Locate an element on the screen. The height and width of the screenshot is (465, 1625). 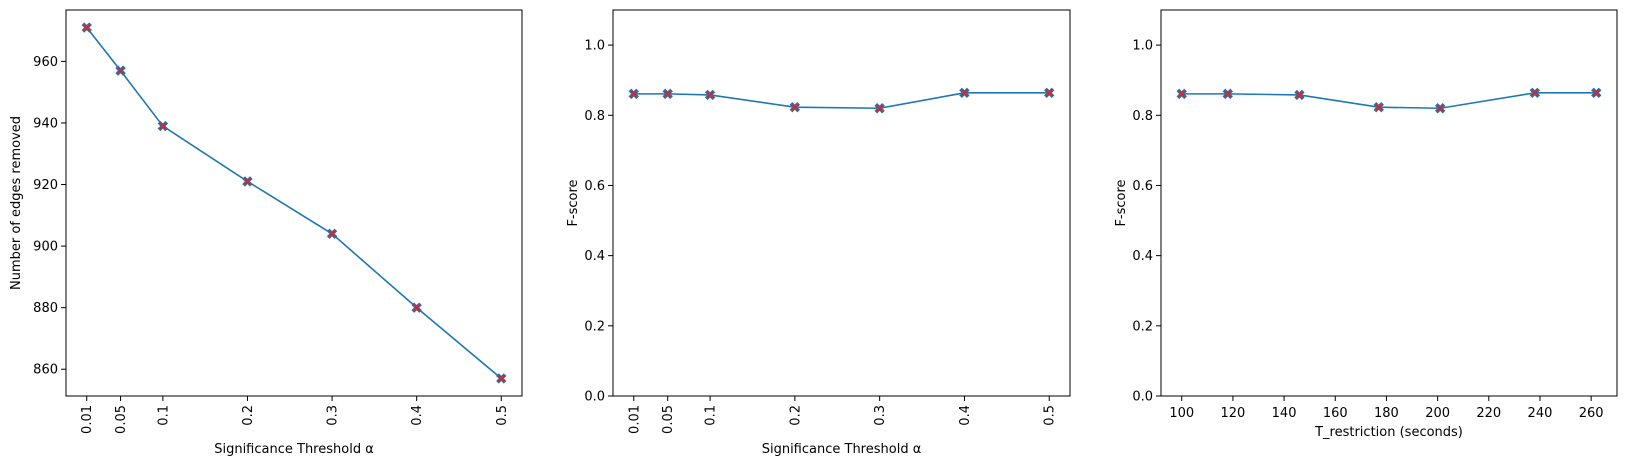
x-tick-label: 140 is located at coordinates (1284, 413).